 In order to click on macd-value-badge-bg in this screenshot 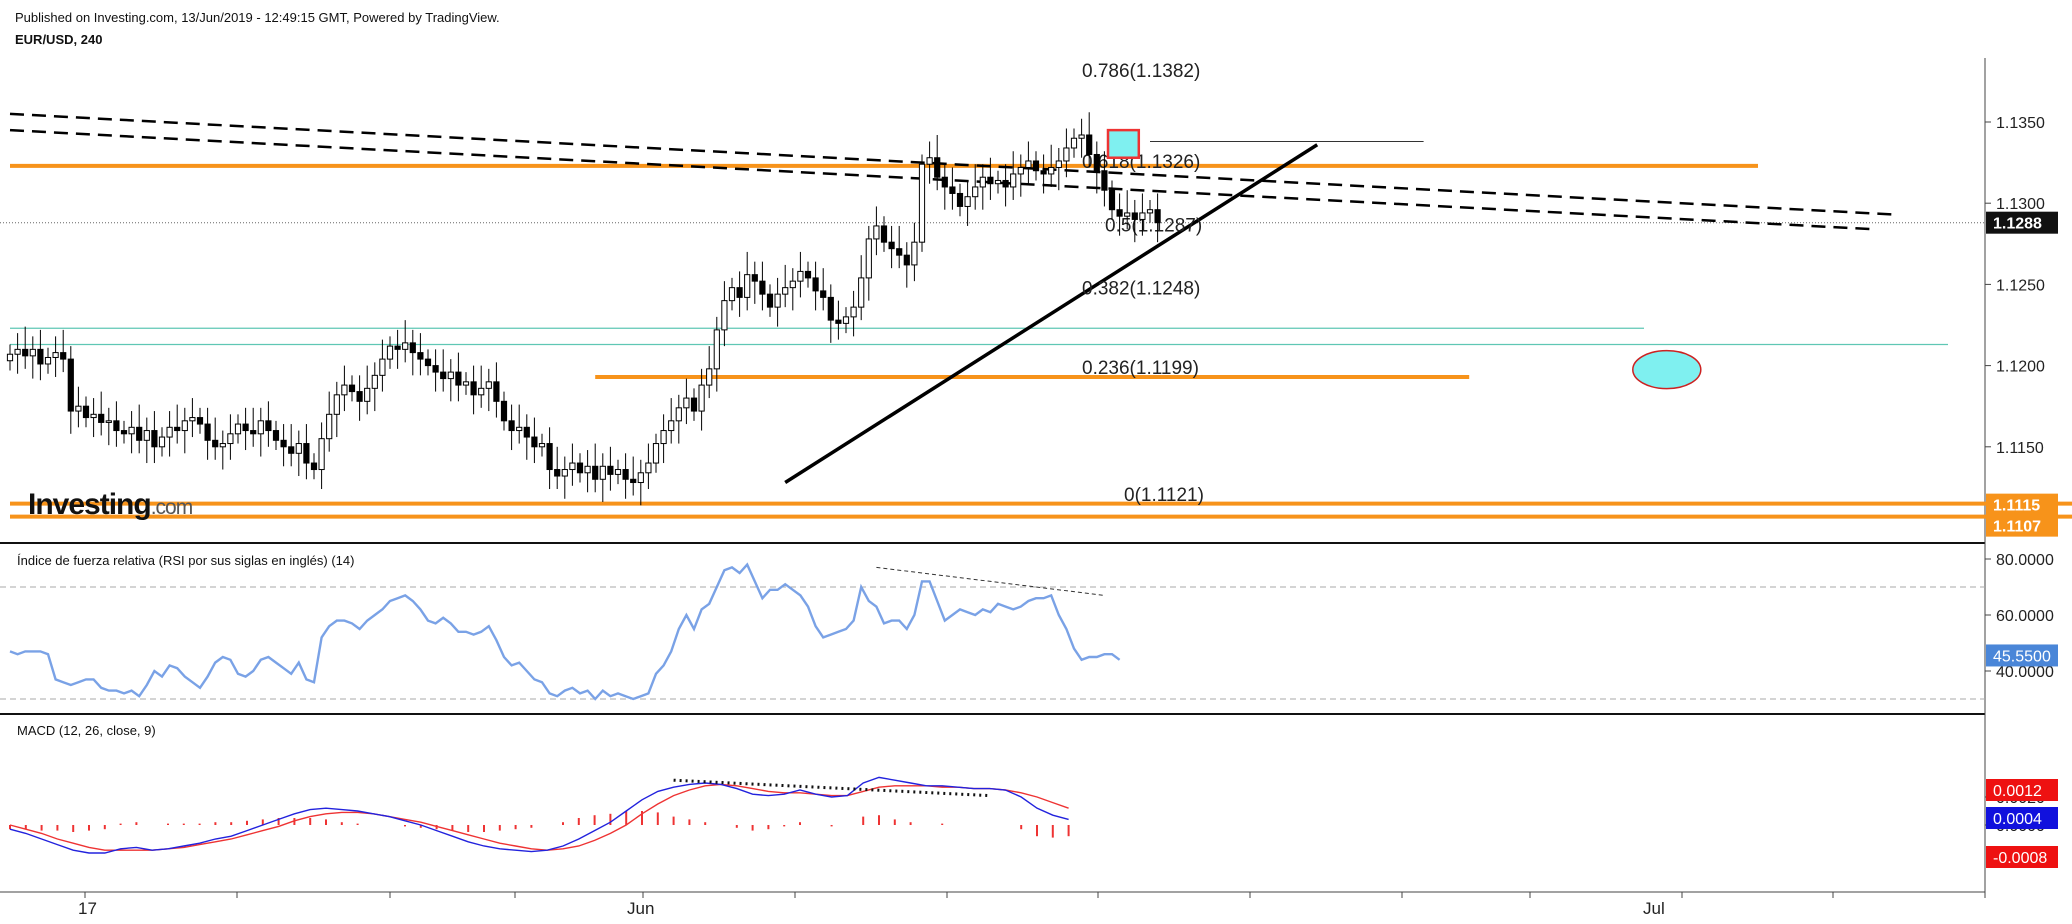, I will do `click(2022, 818)`.